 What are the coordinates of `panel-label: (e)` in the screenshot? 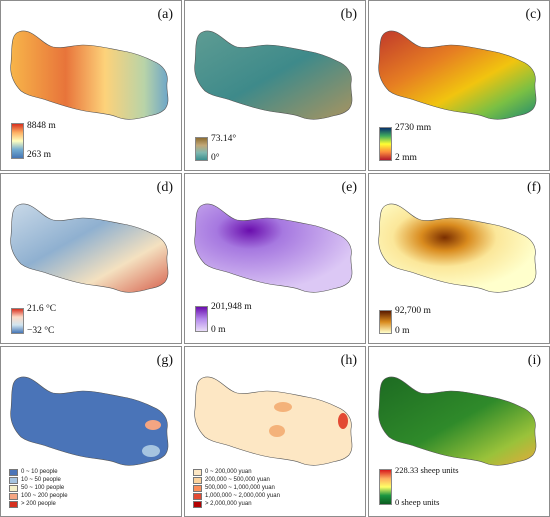 It's located at (349, 187).